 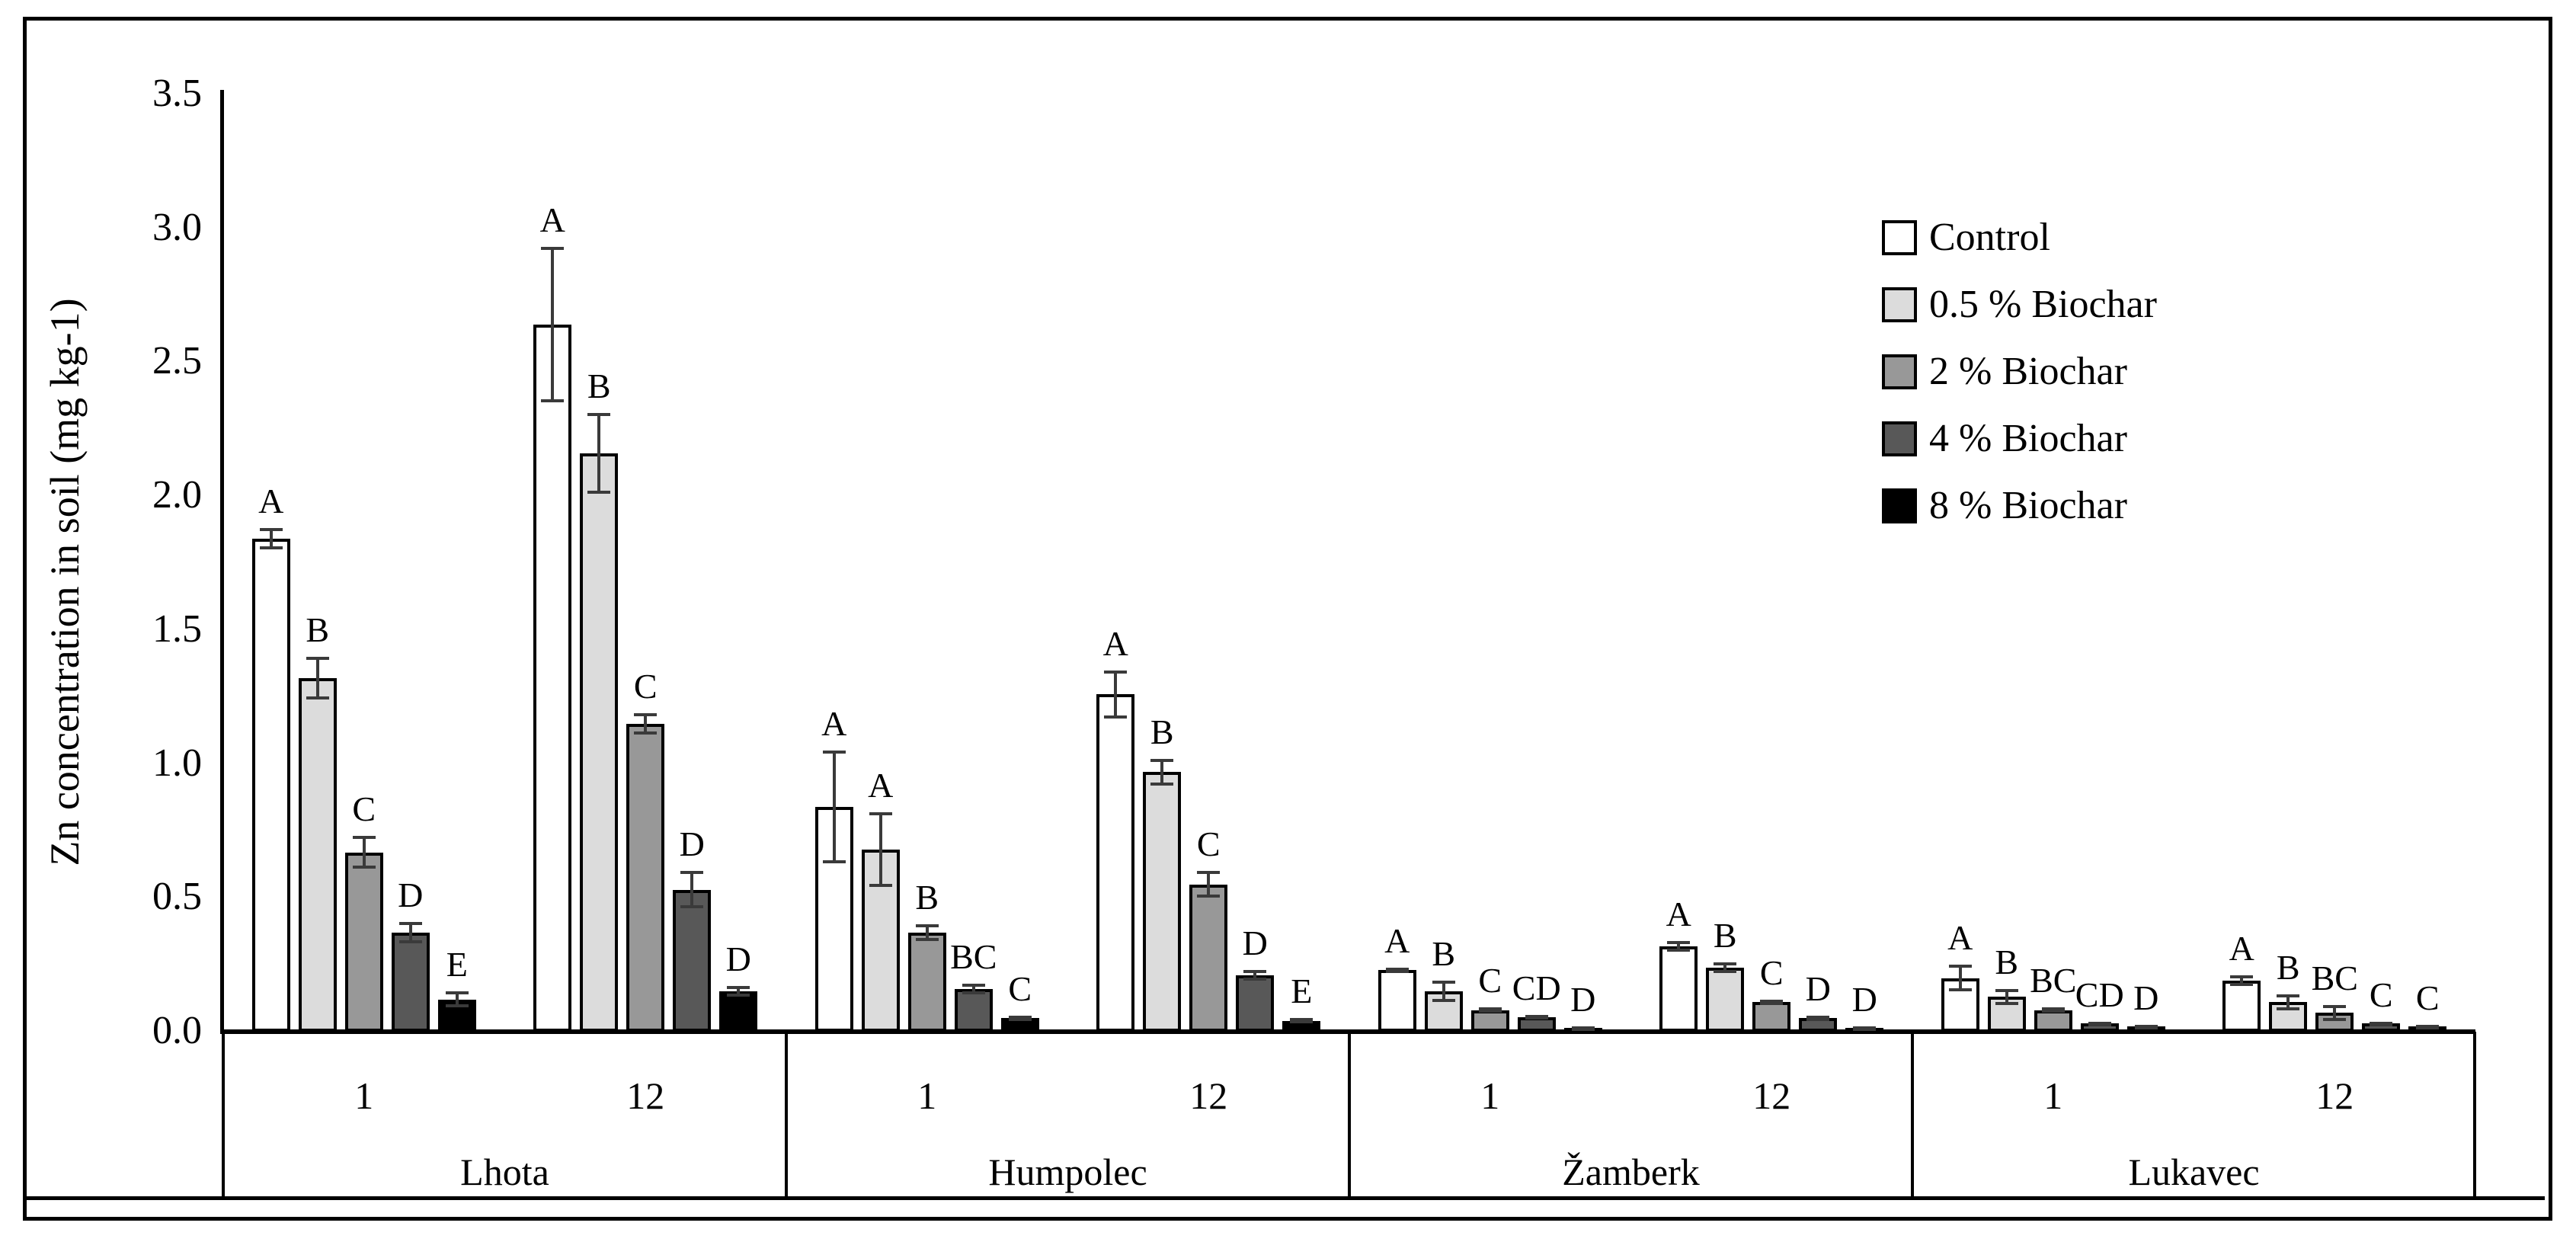 I want to click on sig-letter: E, so click(x=1302, y=992).